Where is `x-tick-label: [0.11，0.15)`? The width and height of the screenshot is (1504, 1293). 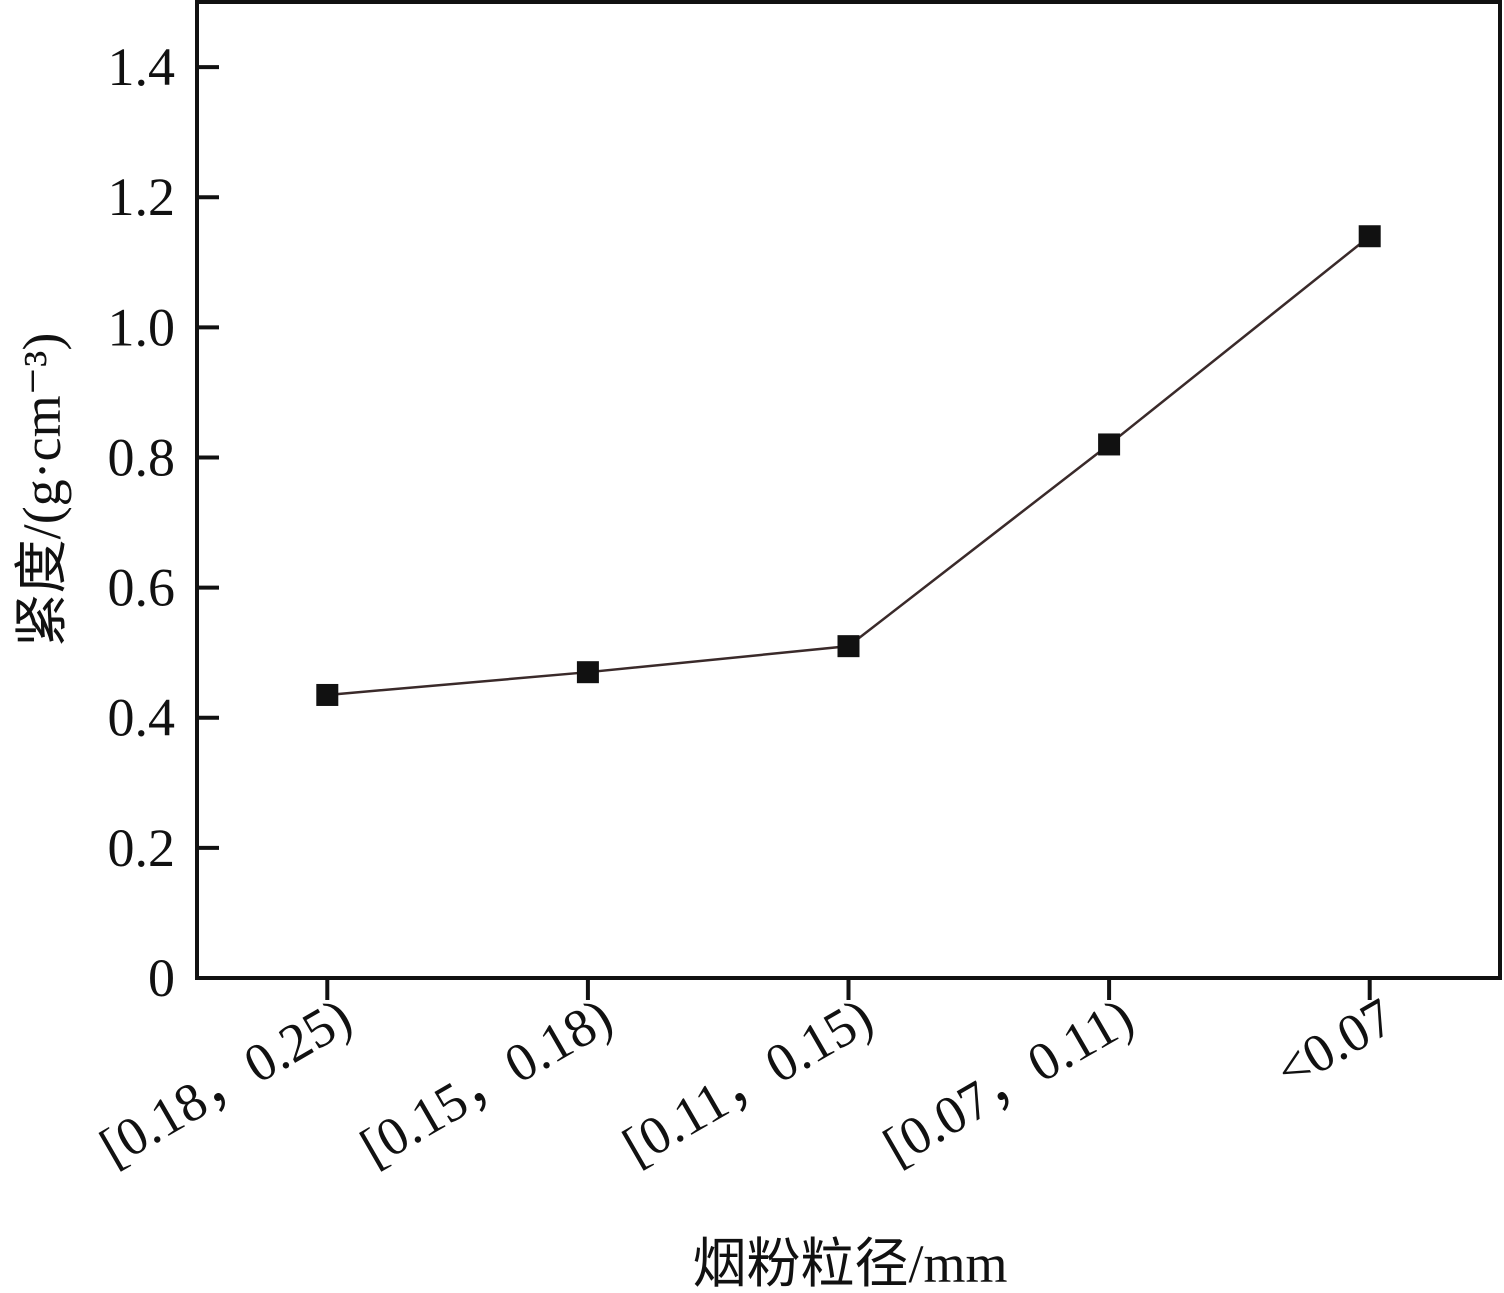 x-tick-label: [0.11，0.15) is located at coordinates (748, 1081).